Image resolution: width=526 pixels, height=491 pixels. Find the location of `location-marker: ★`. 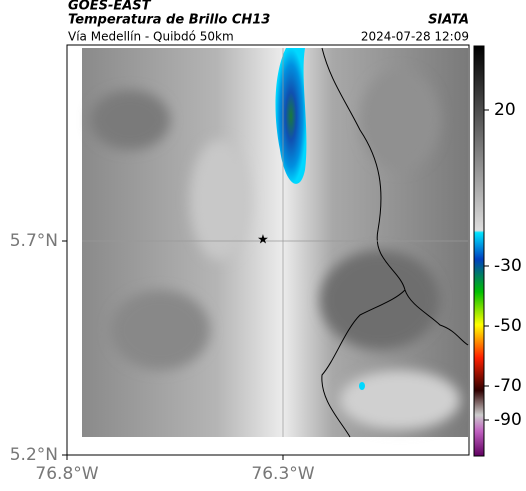

location-marker: ★ is located at coordinates (263, 240).